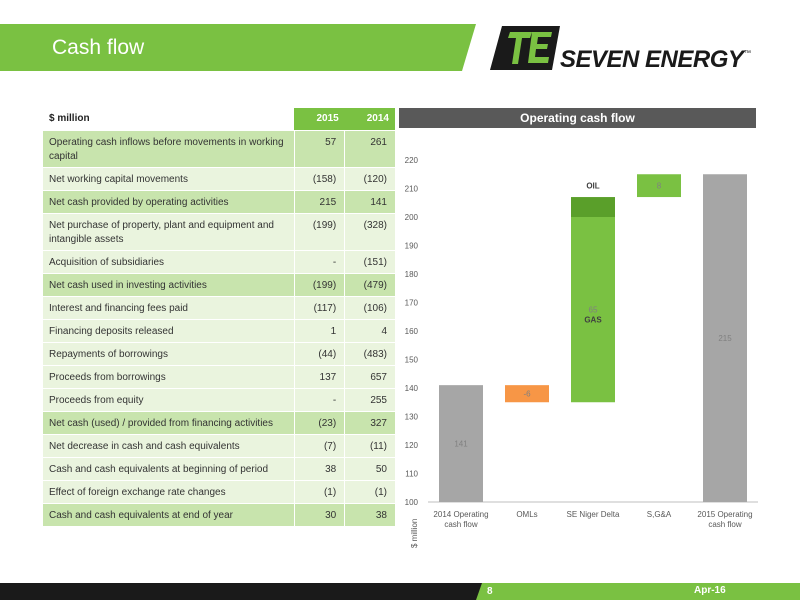  I want to click on x-tick-label: 2015 Operating cash flow, so click(724, 519).